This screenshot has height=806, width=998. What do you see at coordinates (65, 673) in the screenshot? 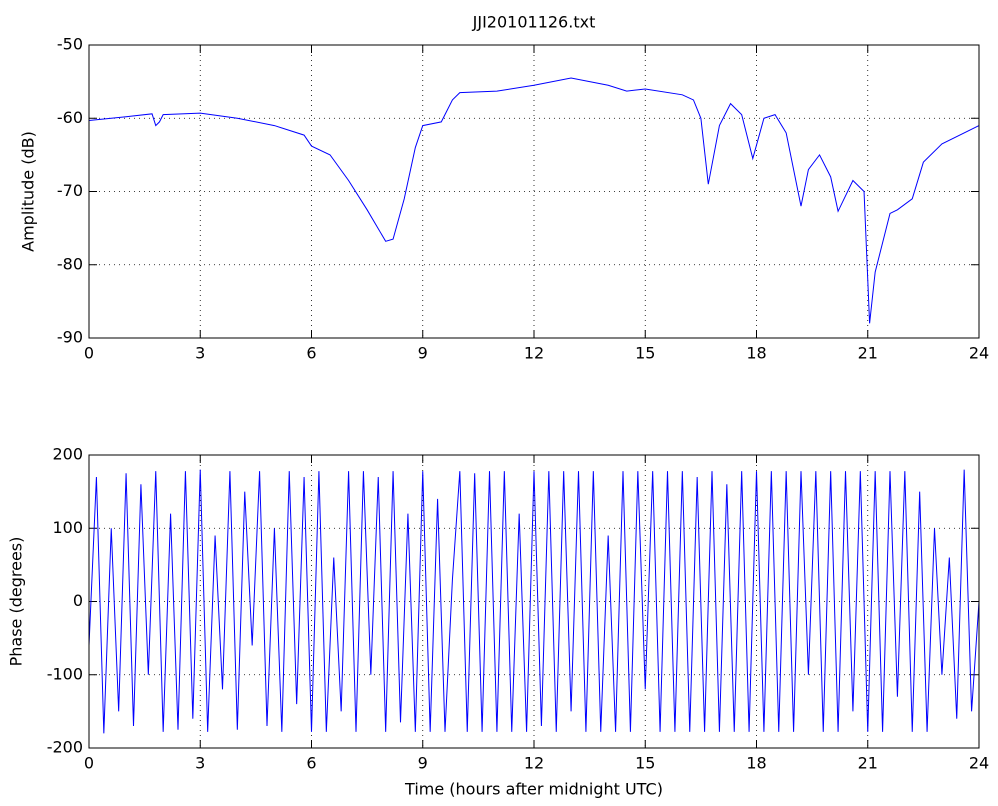
I see `y-tick-label: -100` at bounding box center [65, 673].